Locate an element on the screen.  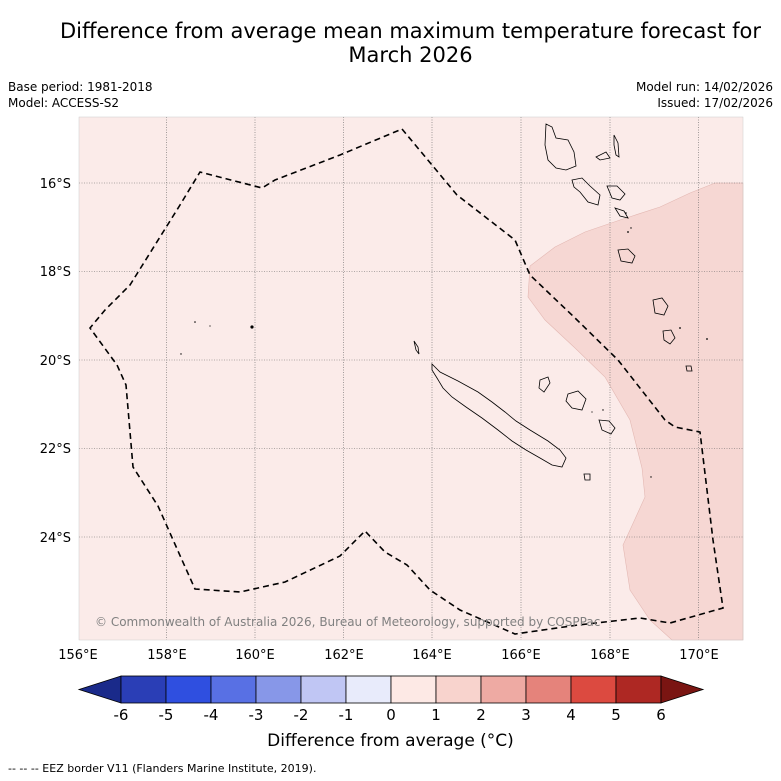
vanuatu-efate is located at coordinates (626, 256).